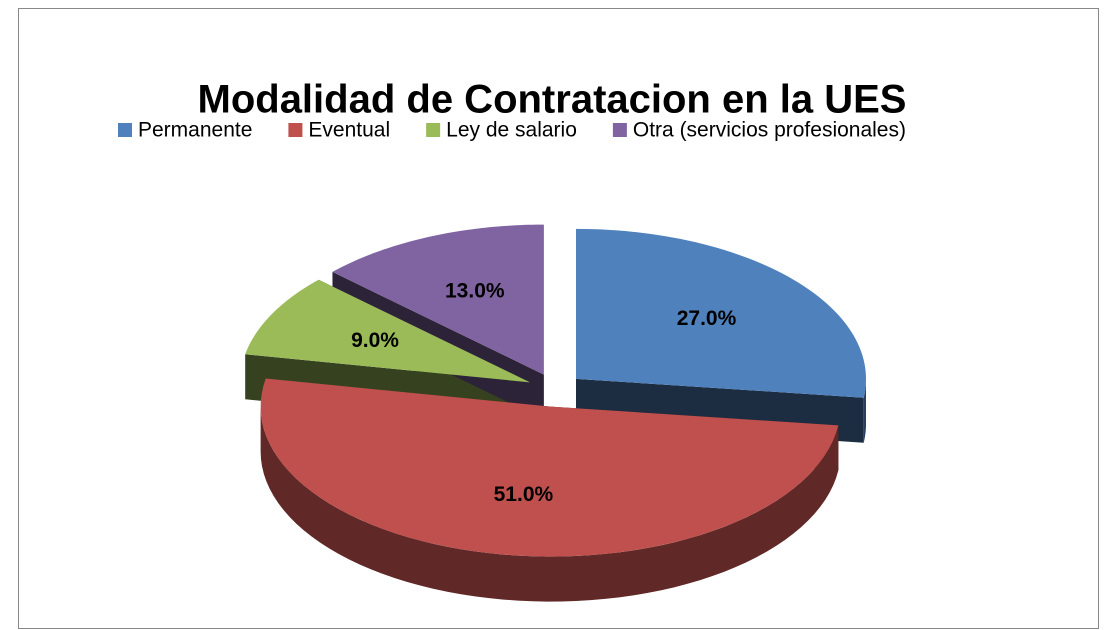 This screenshot has width=1104, height=630. What do you see at coordinates (552, 100) in the screenshot?
I see `chart-title: Modalidad de Contratacion en la UES` at bounding box center [552, 100].